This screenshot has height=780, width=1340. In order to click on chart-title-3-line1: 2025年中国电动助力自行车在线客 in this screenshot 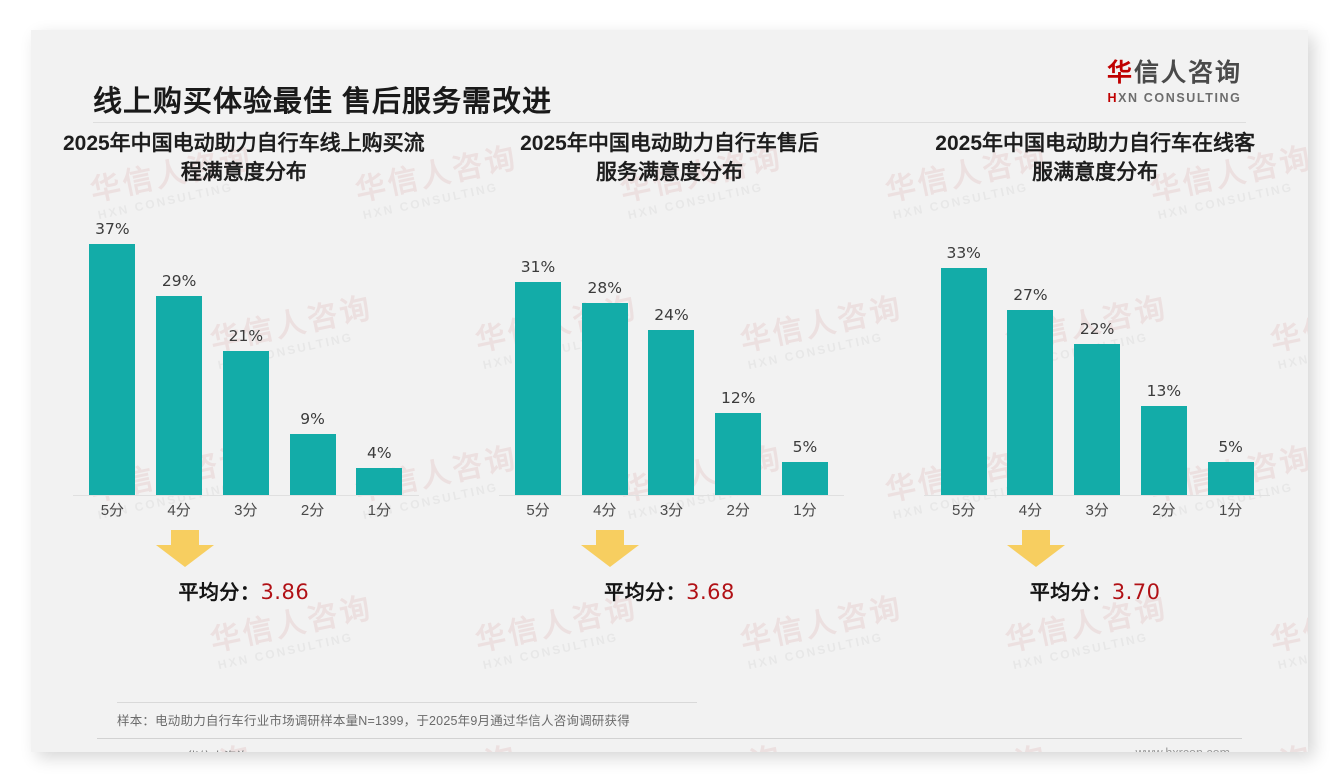, I will do `click(1095, 143)`.